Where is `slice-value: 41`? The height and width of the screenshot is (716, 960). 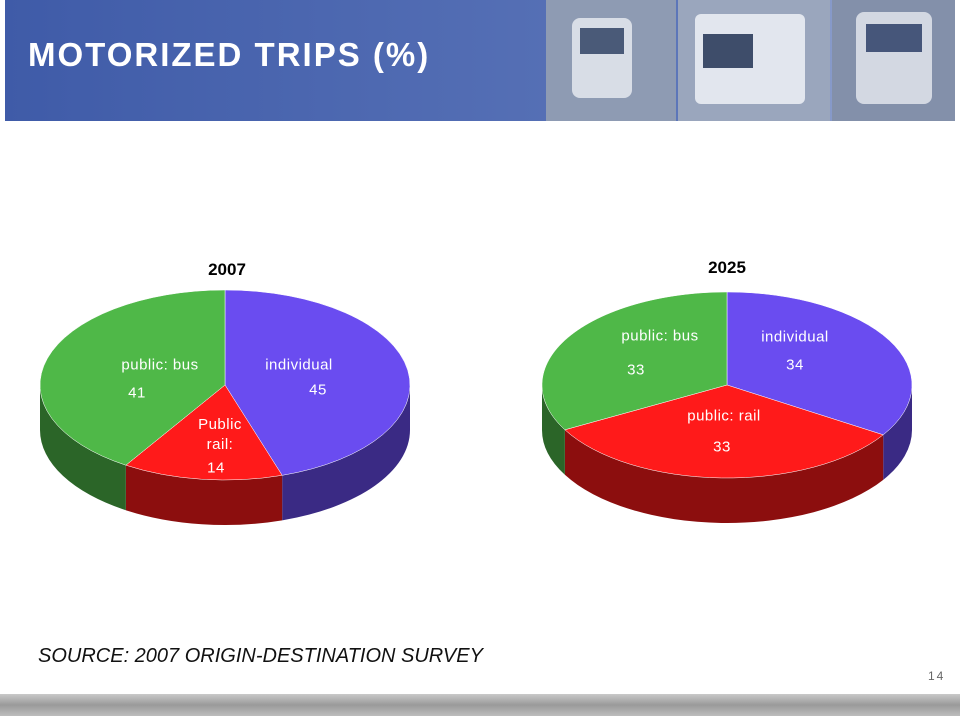
slice-value: 41 is located at coordinates (137, 393).